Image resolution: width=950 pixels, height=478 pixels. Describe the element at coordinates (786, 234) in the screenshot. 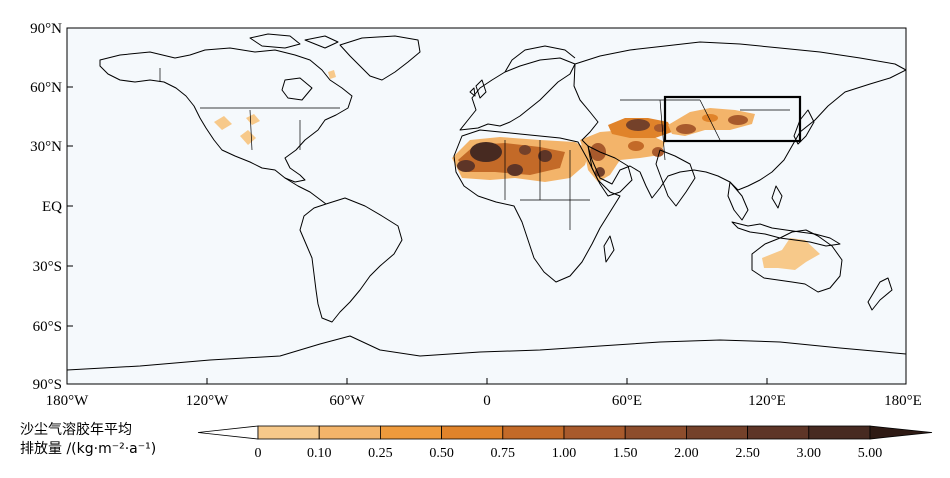

I see `indonesia-islands` at that location.